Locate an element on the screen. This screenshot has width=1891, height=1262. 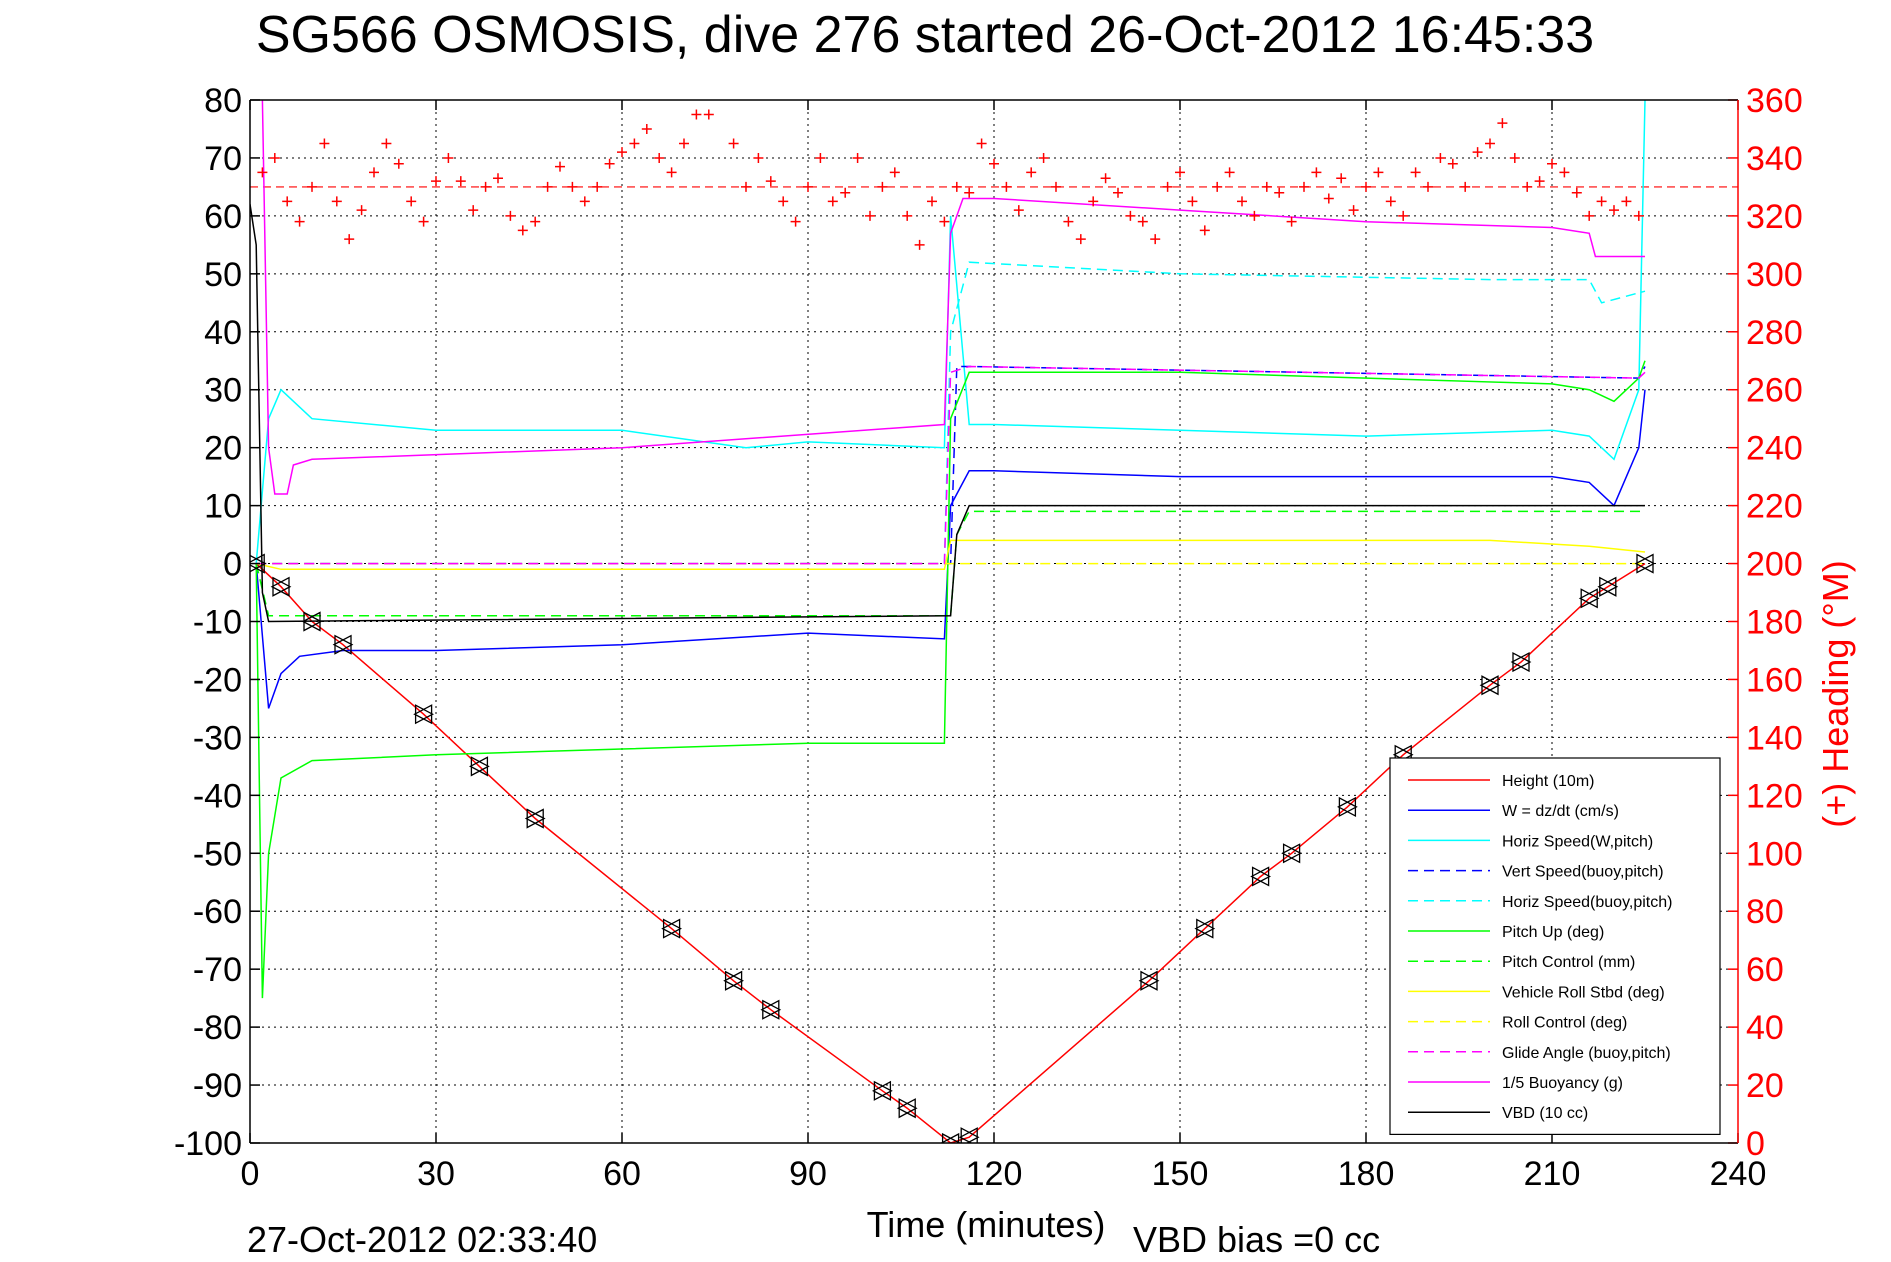
x-tick-label: 120 is located at coordinates (994, 1174).